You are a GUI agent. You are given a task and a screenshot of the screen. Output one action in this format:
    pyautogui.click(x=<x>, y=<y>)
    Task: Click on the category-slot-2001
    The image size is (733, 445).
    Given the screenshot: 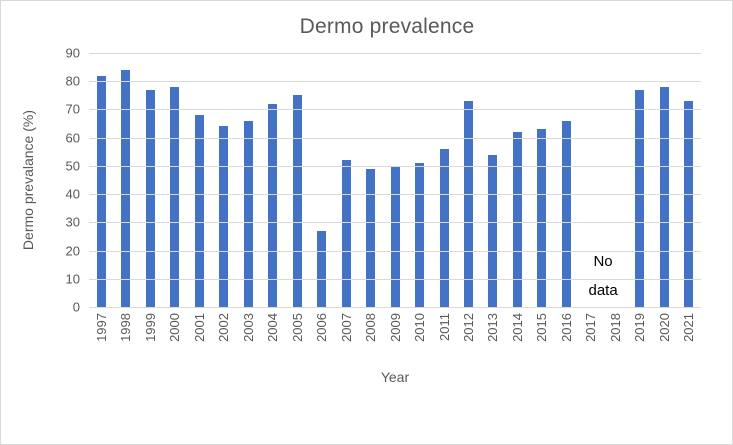 What is the action you would take?
    pyautogui.click(x=199, y=180)
    